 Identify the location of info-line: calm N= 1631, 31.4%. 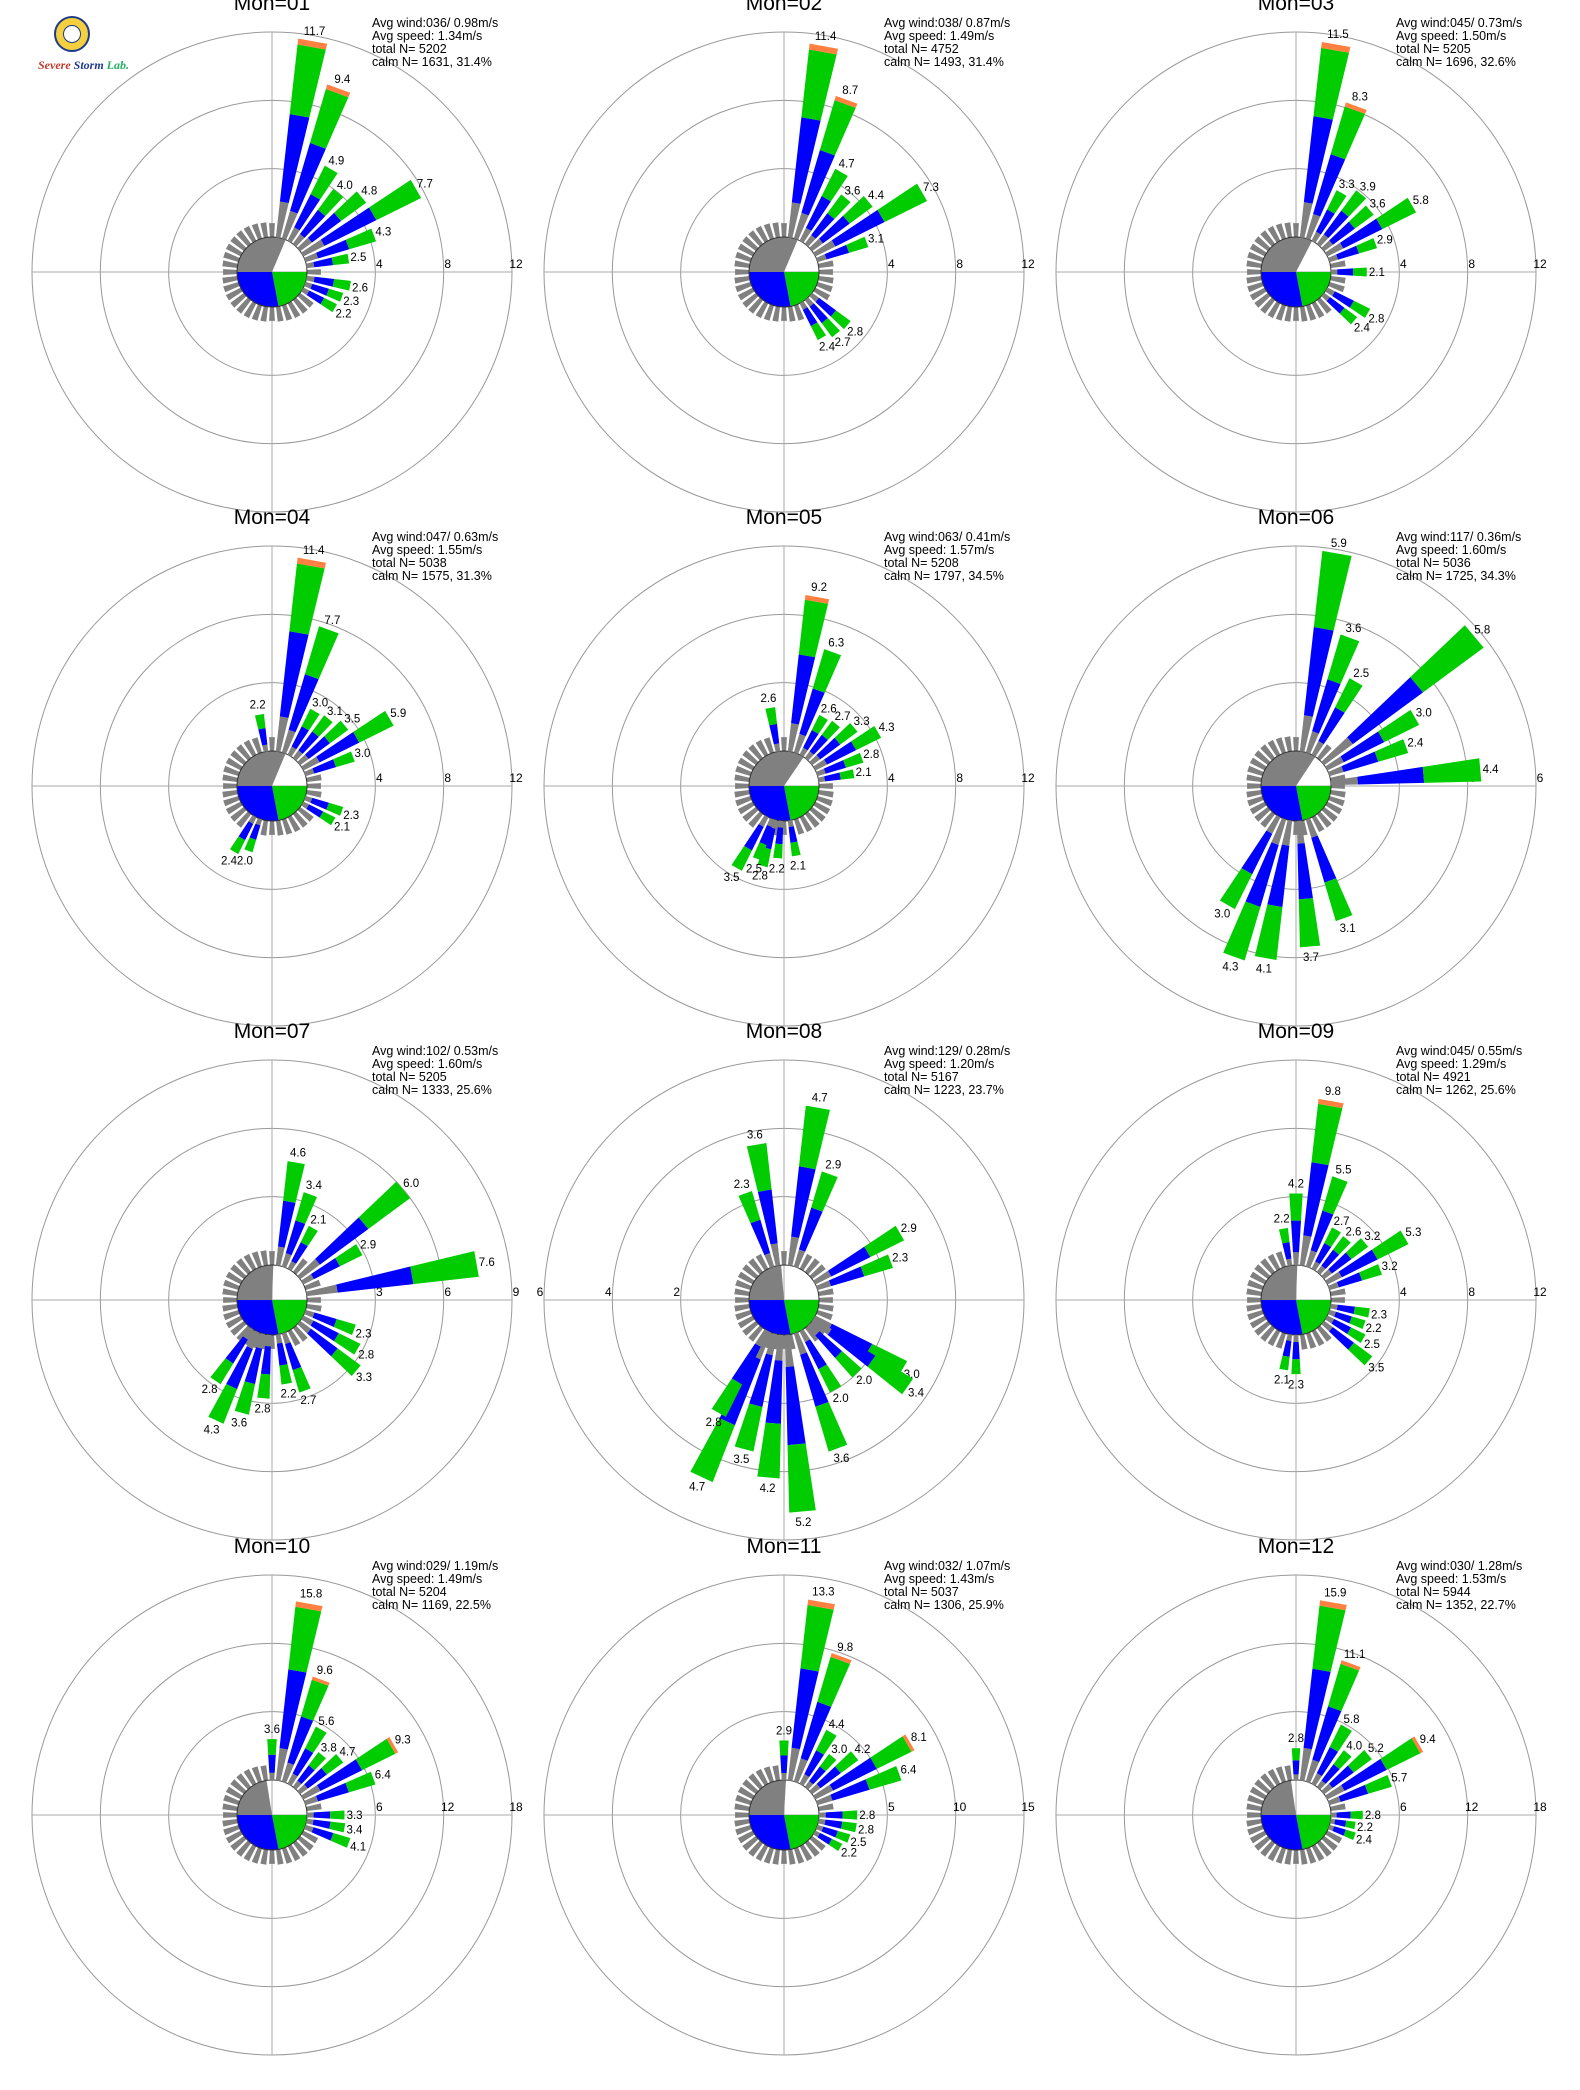
(432, 62).